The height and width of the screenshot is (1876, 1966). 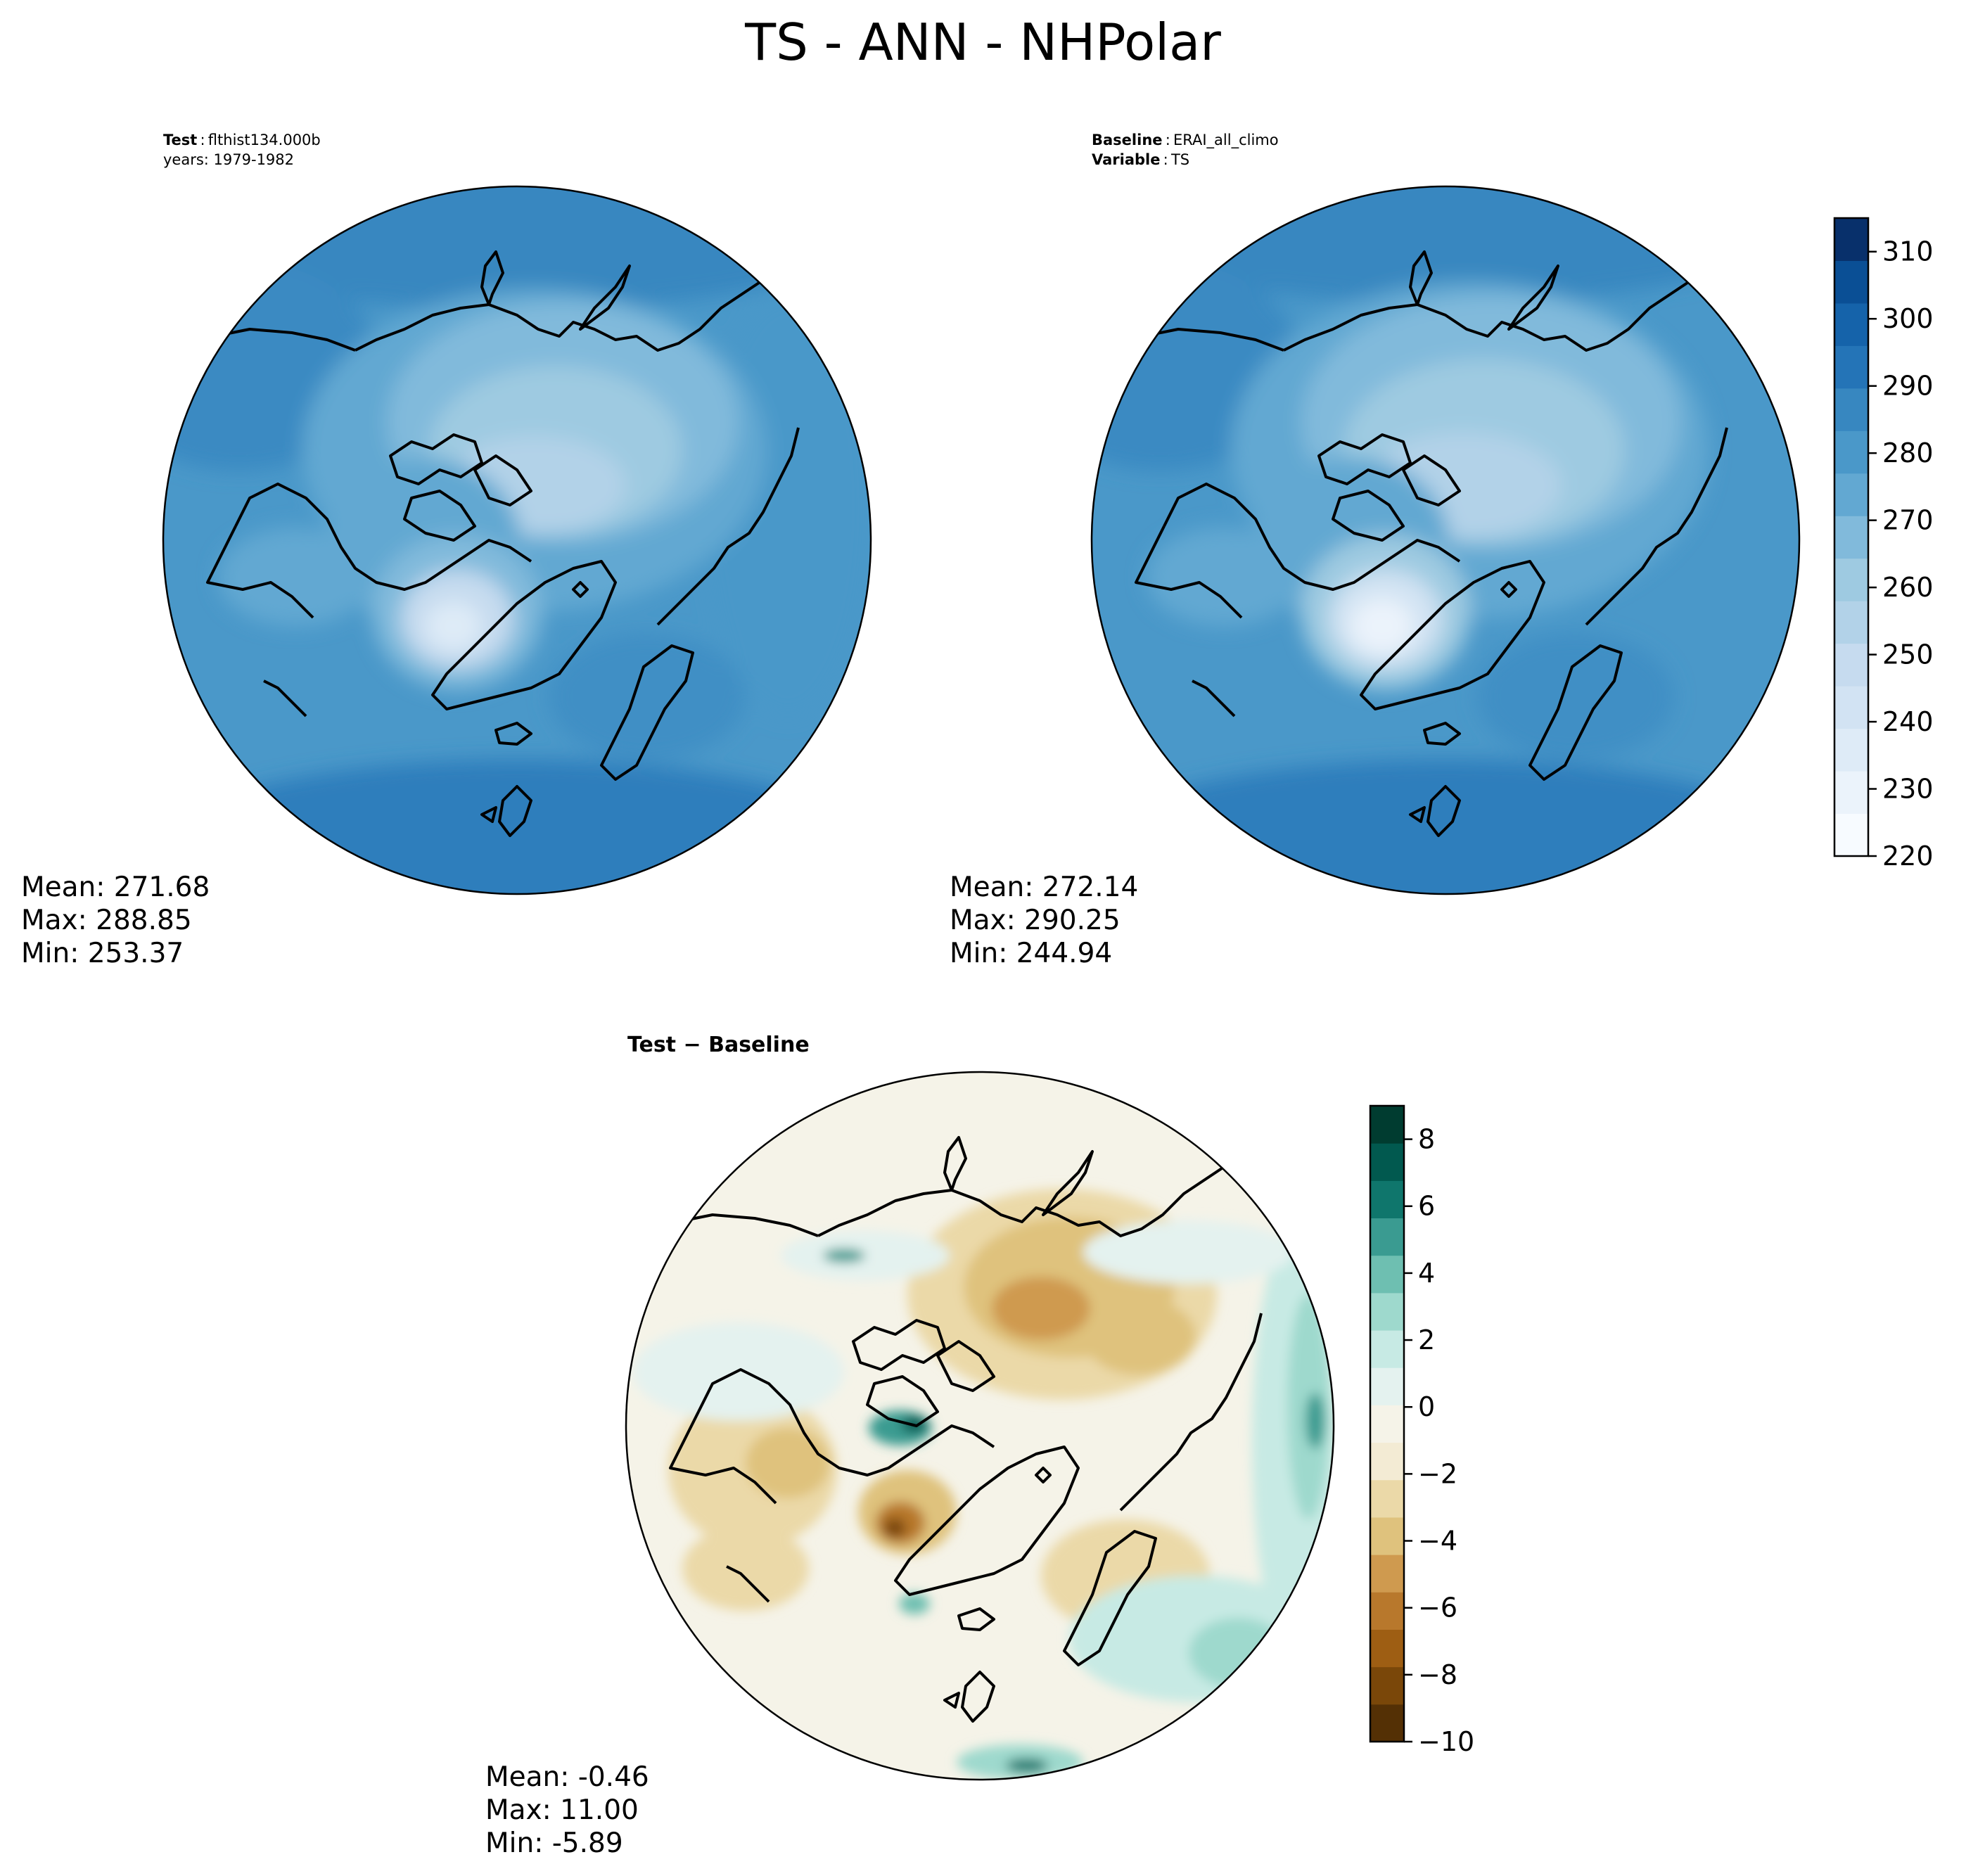 I want to click on diff-min: Min: -5.89, so click(x=554, y=1843).